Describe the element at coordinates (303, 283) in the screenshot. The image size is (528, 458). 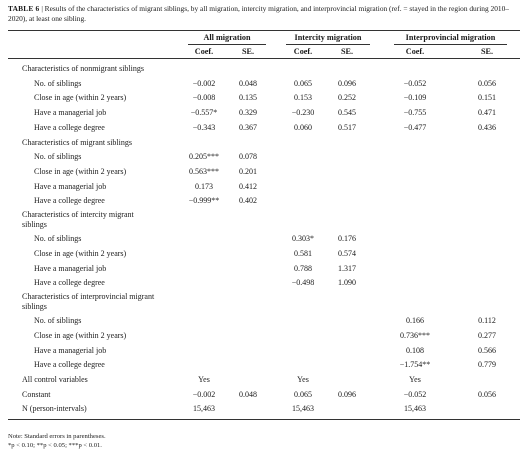
I see `coefficient-cell: −0.498` at that location.